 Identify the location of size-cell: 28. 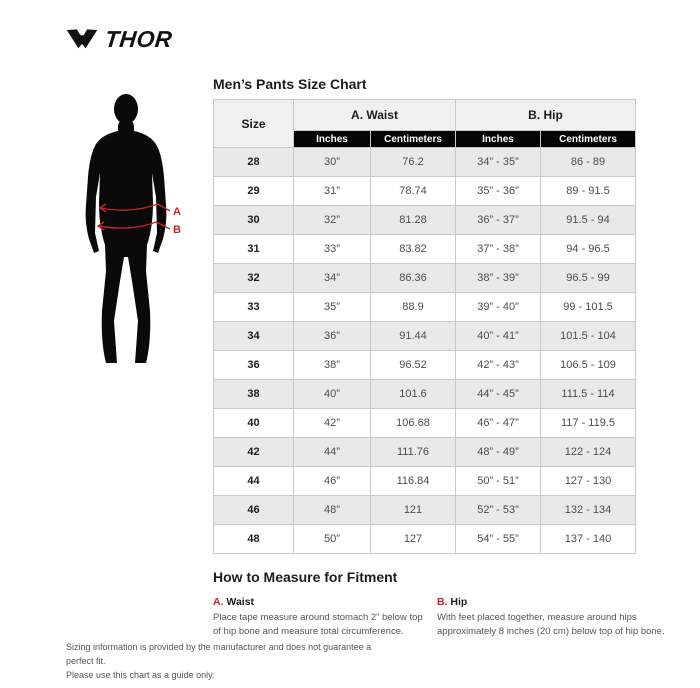
(253, 162).